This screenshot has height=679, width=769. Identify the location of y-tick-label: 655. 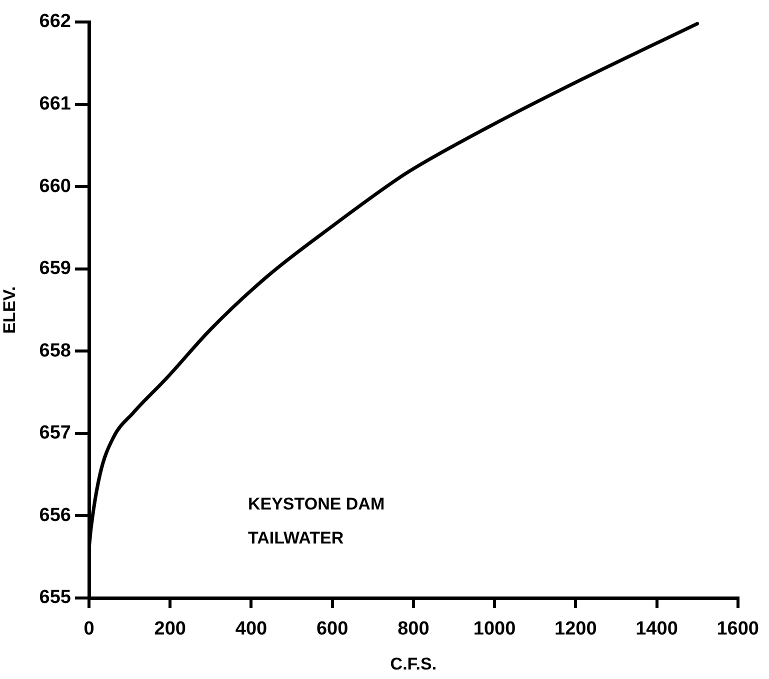
(55, 597).